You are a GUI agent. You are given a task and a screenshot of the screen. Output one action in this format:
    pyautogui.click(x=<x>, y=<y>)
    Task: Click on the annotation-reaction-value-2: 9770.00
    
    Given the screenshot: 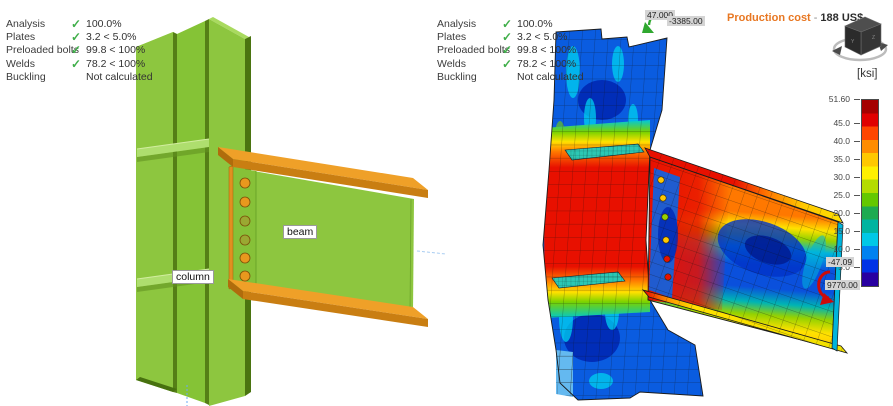 What is the action you would take?
    pyautogui.click(x=842, y=285)
    